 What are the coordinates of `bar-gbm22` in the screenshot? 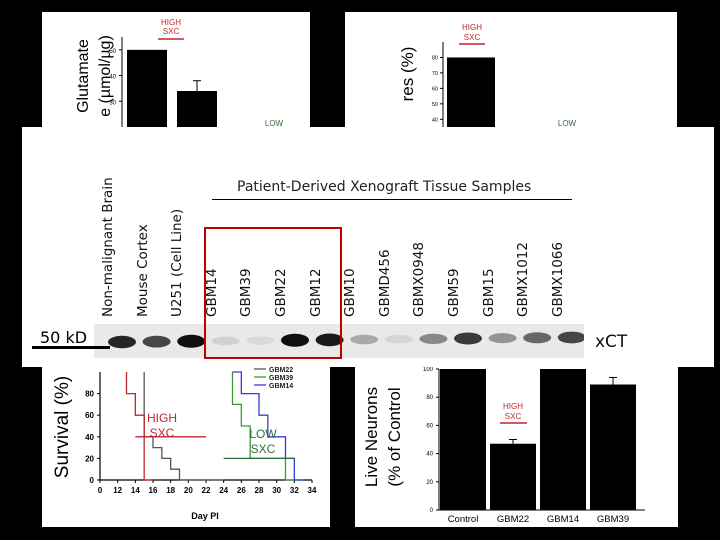 It's located at (513, 476).